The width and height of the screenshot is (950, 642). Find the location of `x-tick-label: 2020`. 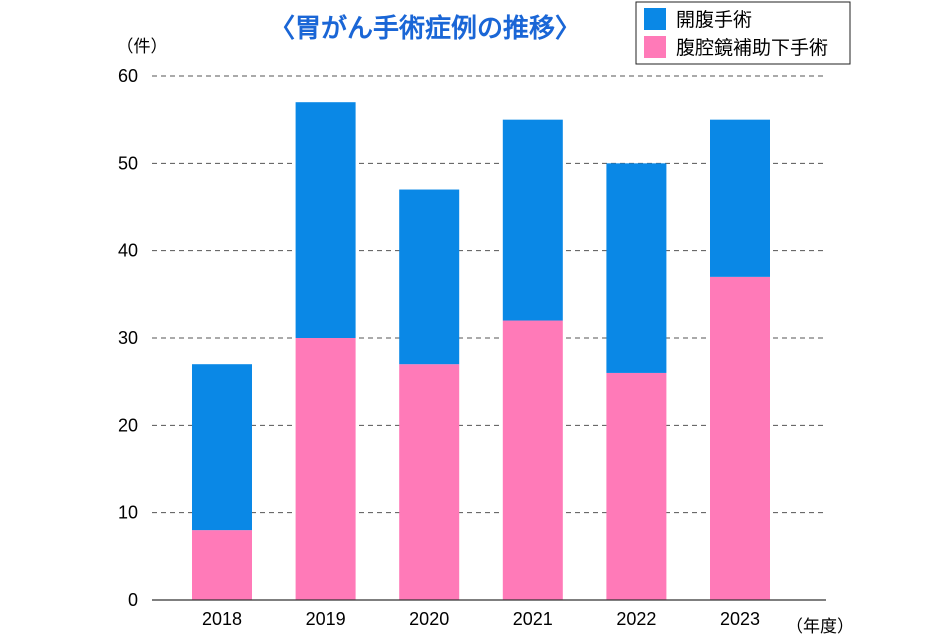

x-tick-label: 2020 is located at coordinates (429, 619).